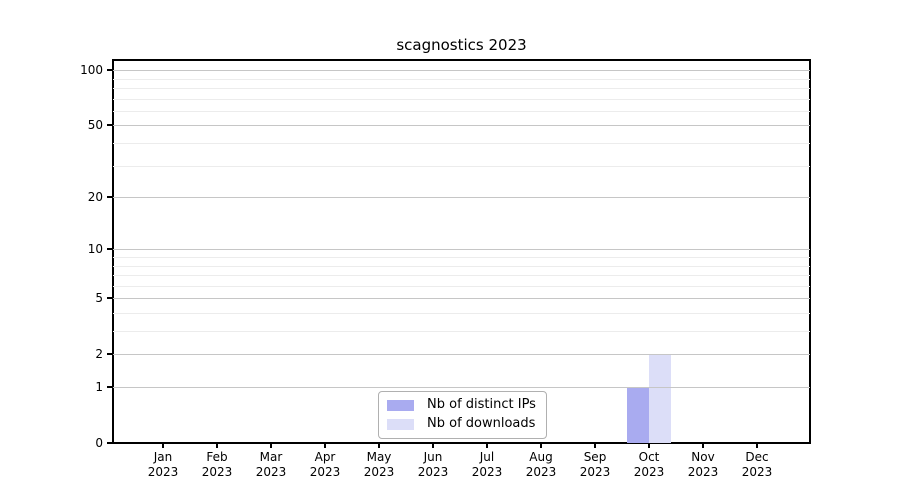  Describe the element at coordinates (113, 251) in the screenshot. I see `axis-spine-left` at that location.